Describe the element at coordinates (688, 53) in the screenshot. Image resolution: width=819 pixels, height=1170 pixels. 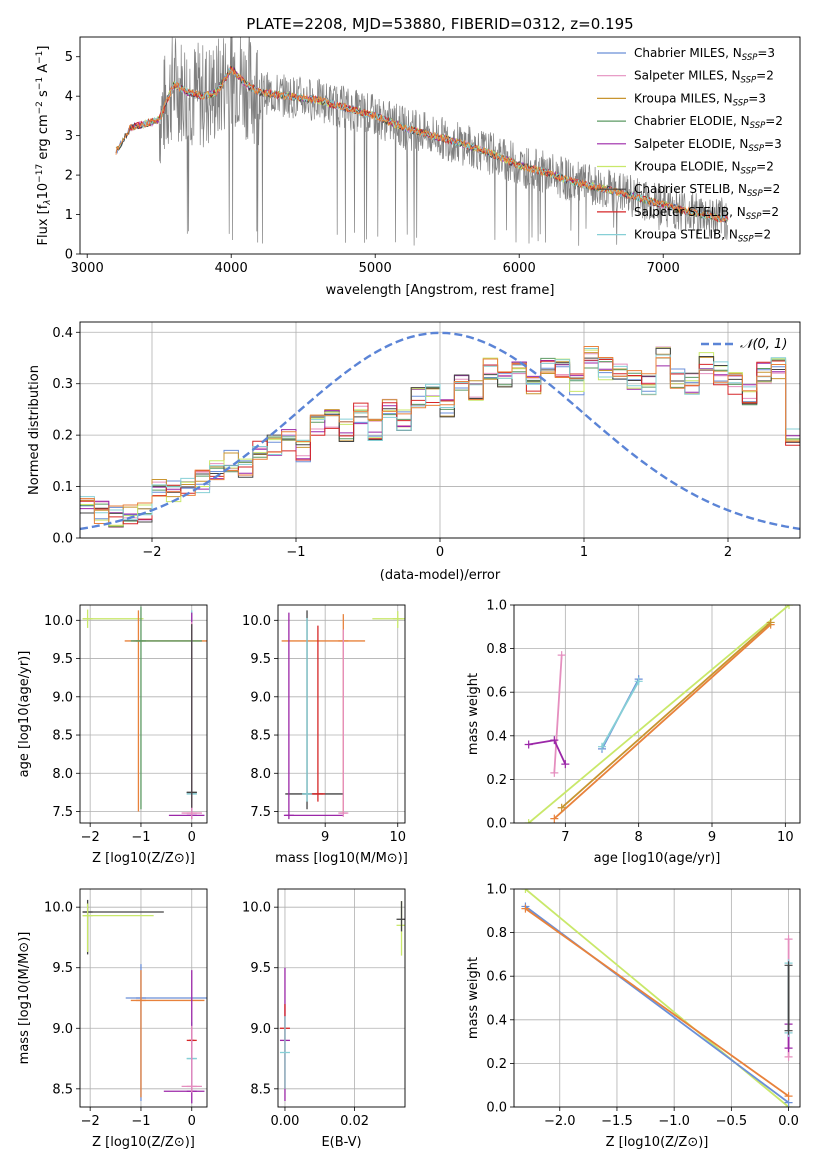
I see `legend-text: Chabrier MILES, N` at that location.